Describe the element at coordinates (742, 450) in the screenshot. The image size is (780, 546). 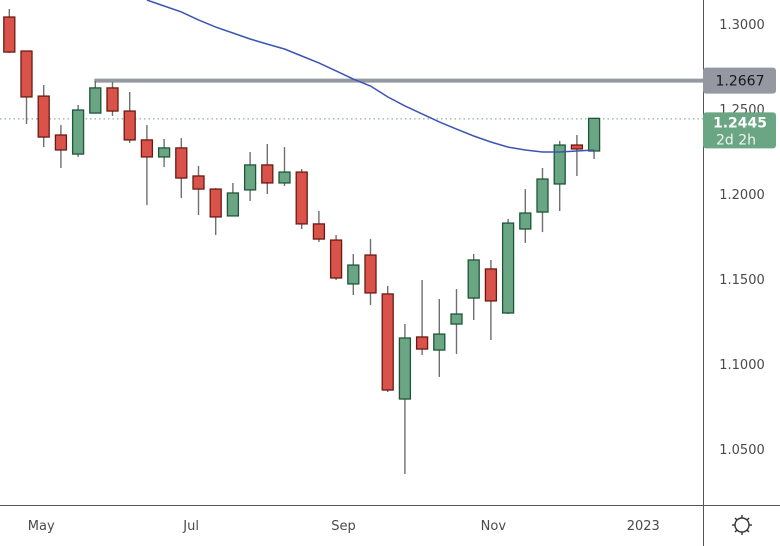
I see `price-tick-label: 1.0500` at that location.